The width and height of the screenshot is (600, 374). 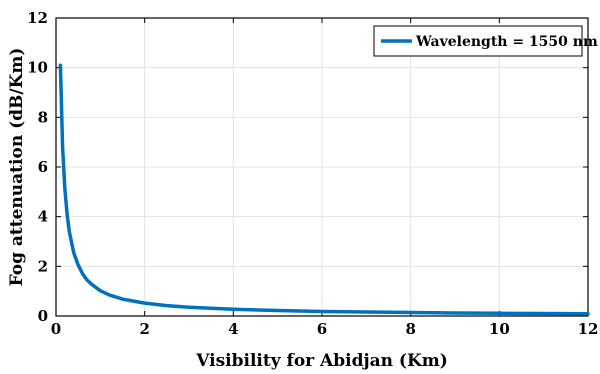 I want to click on y-tick-label: 8, so click(x=43, y=117).